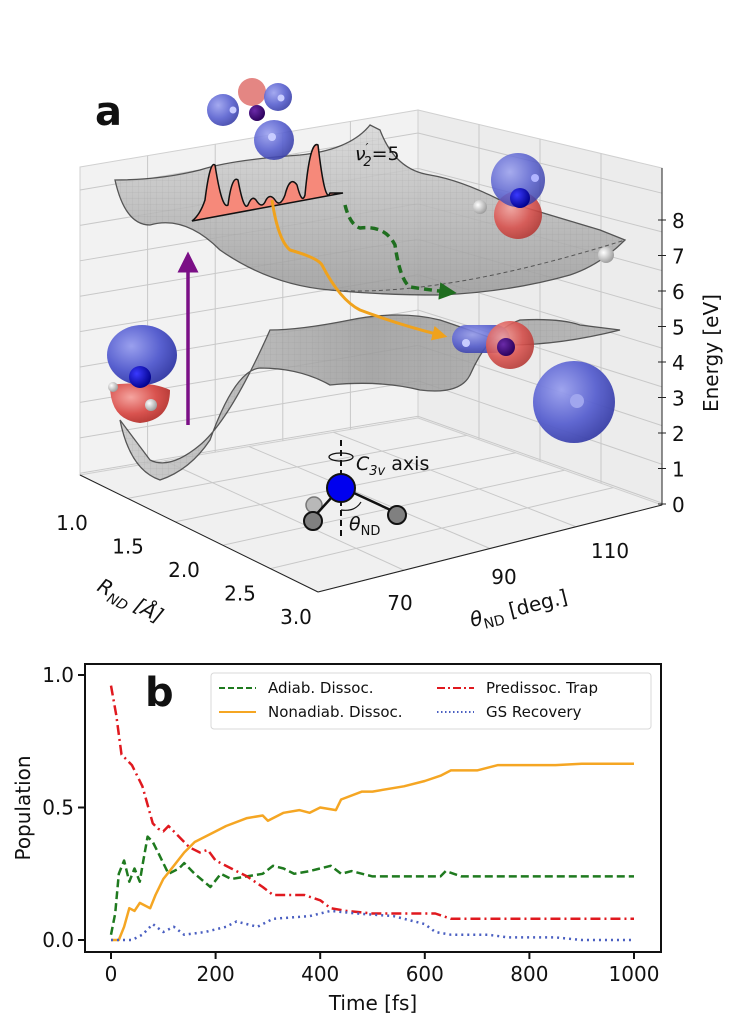 Image resolution: width=733 pixels, height=1024 pixels. I want to click on x-tick-label: 600, so click(425, 974).